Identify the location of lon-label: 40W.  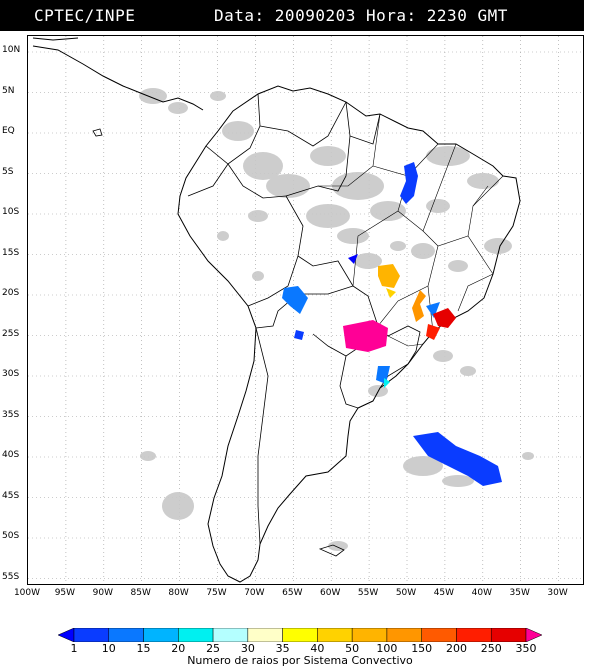
(481, 593).